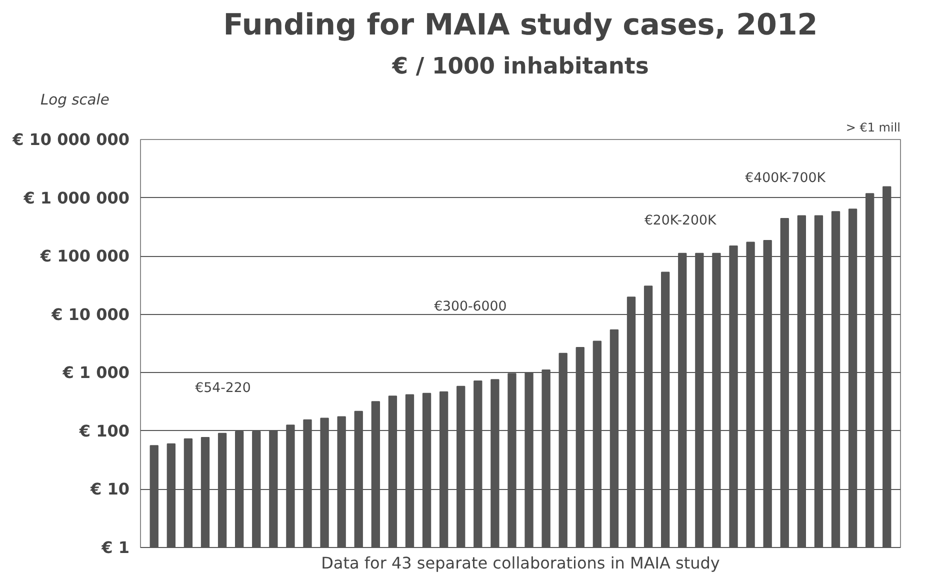 The image size is (934, 586). What do you see at coordinates (110, 489) in the screenshot?
I see `y-tick-label: € 10` at bounding box center [110, 489].